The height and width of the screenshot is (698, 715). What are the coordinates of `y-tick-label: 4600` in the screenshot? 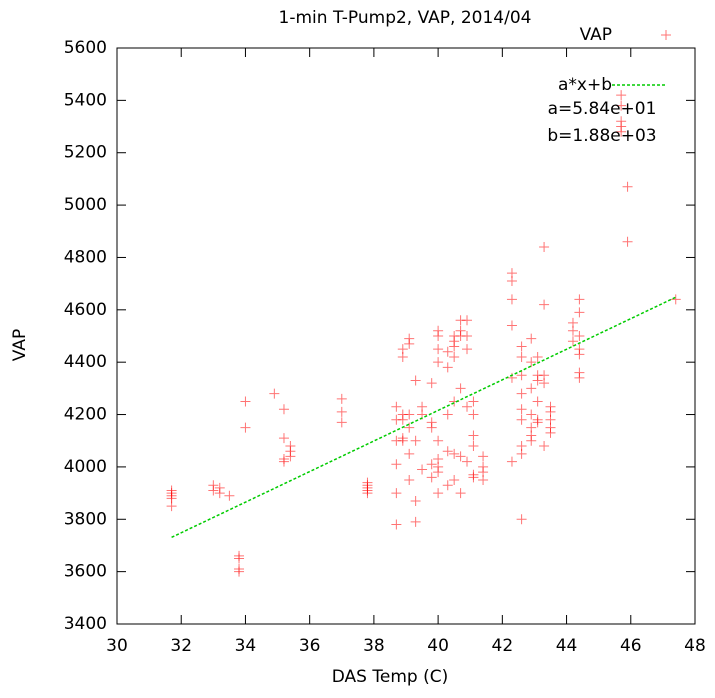 It's located at (85, 310).